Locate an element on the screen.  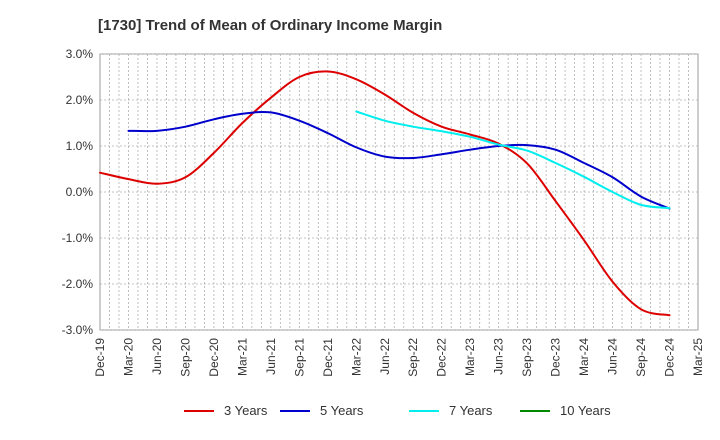
x-tick-label: Mar-23 is located at coordinates (470, 357).